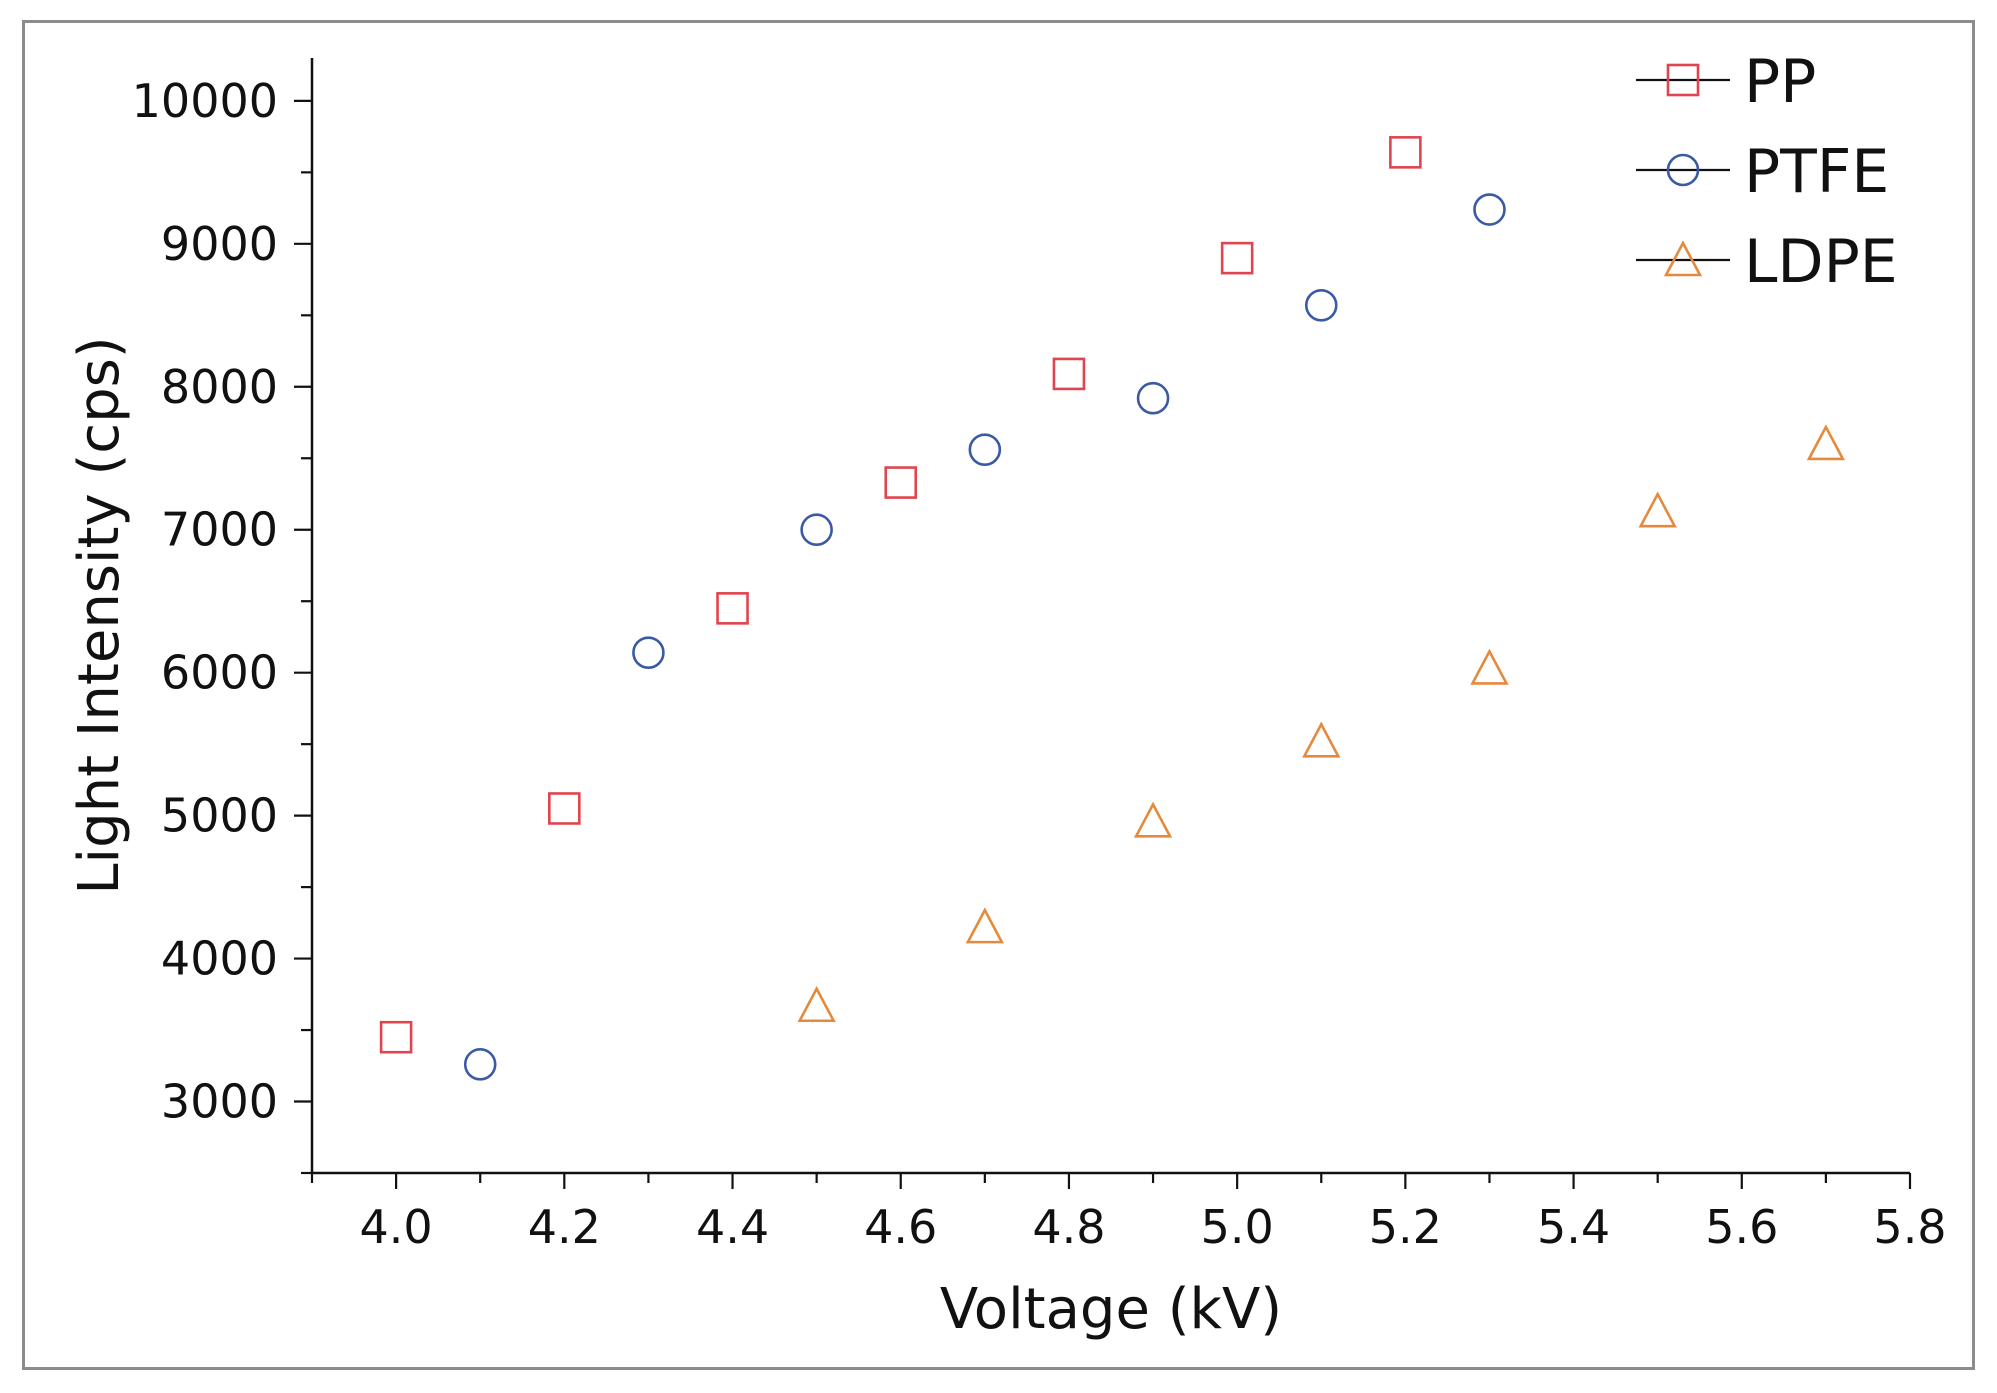 The width and height of the screenshot is (1997, 1393). I want to click on y-tick-label: 9000, so click(219, 244).